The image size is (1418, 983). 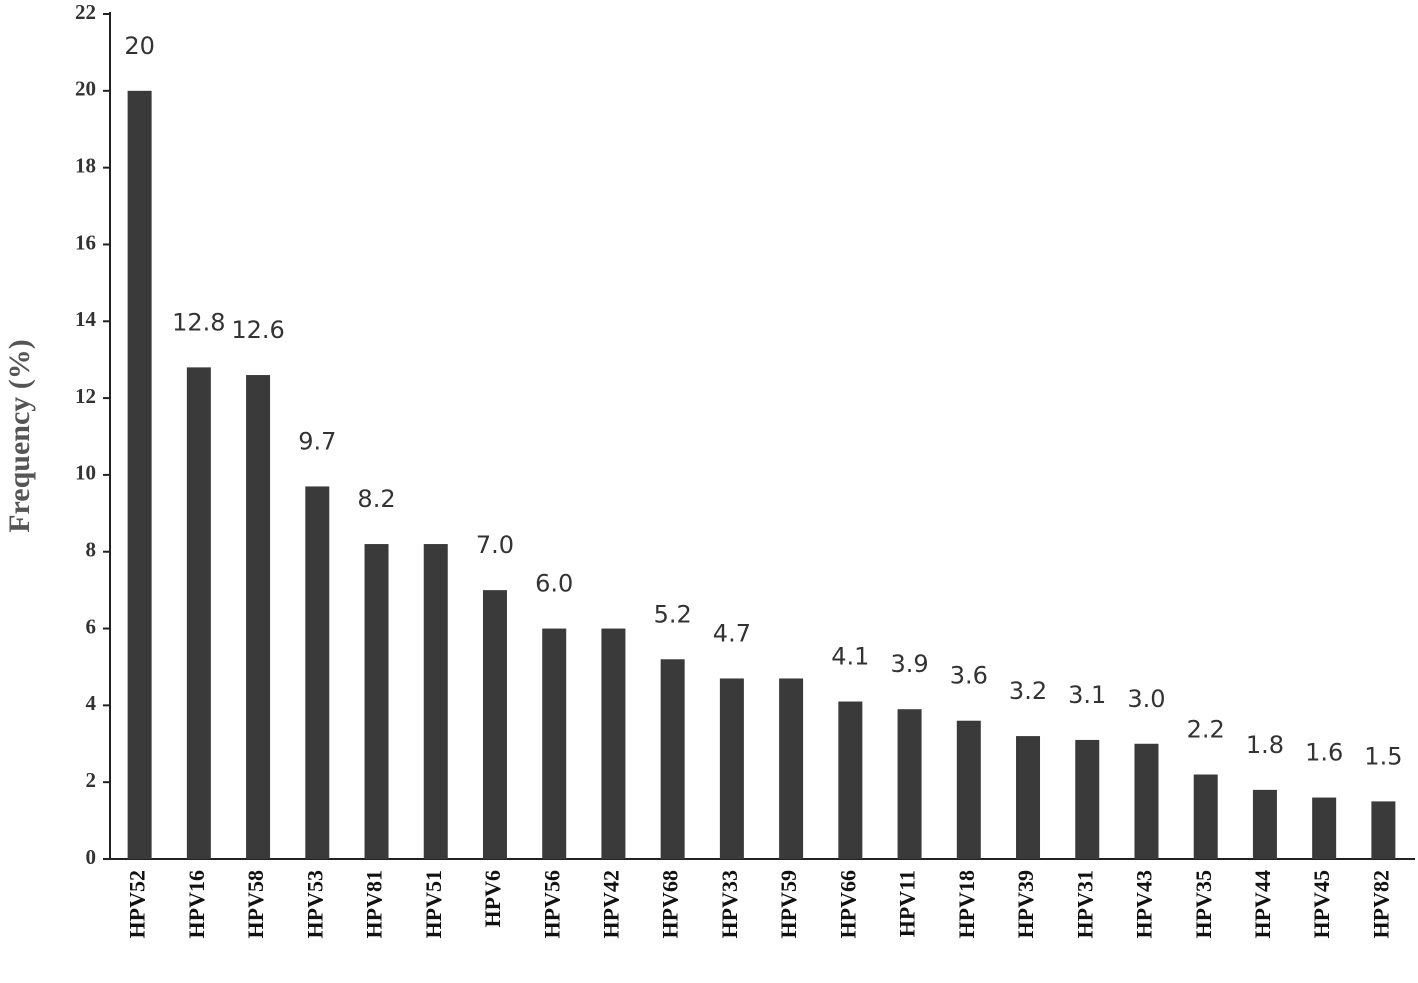 What do you see at coordinates (433, 904) in the screenshot?
I see `x-tick-label: HPV51` at bounding box center [433, 904].